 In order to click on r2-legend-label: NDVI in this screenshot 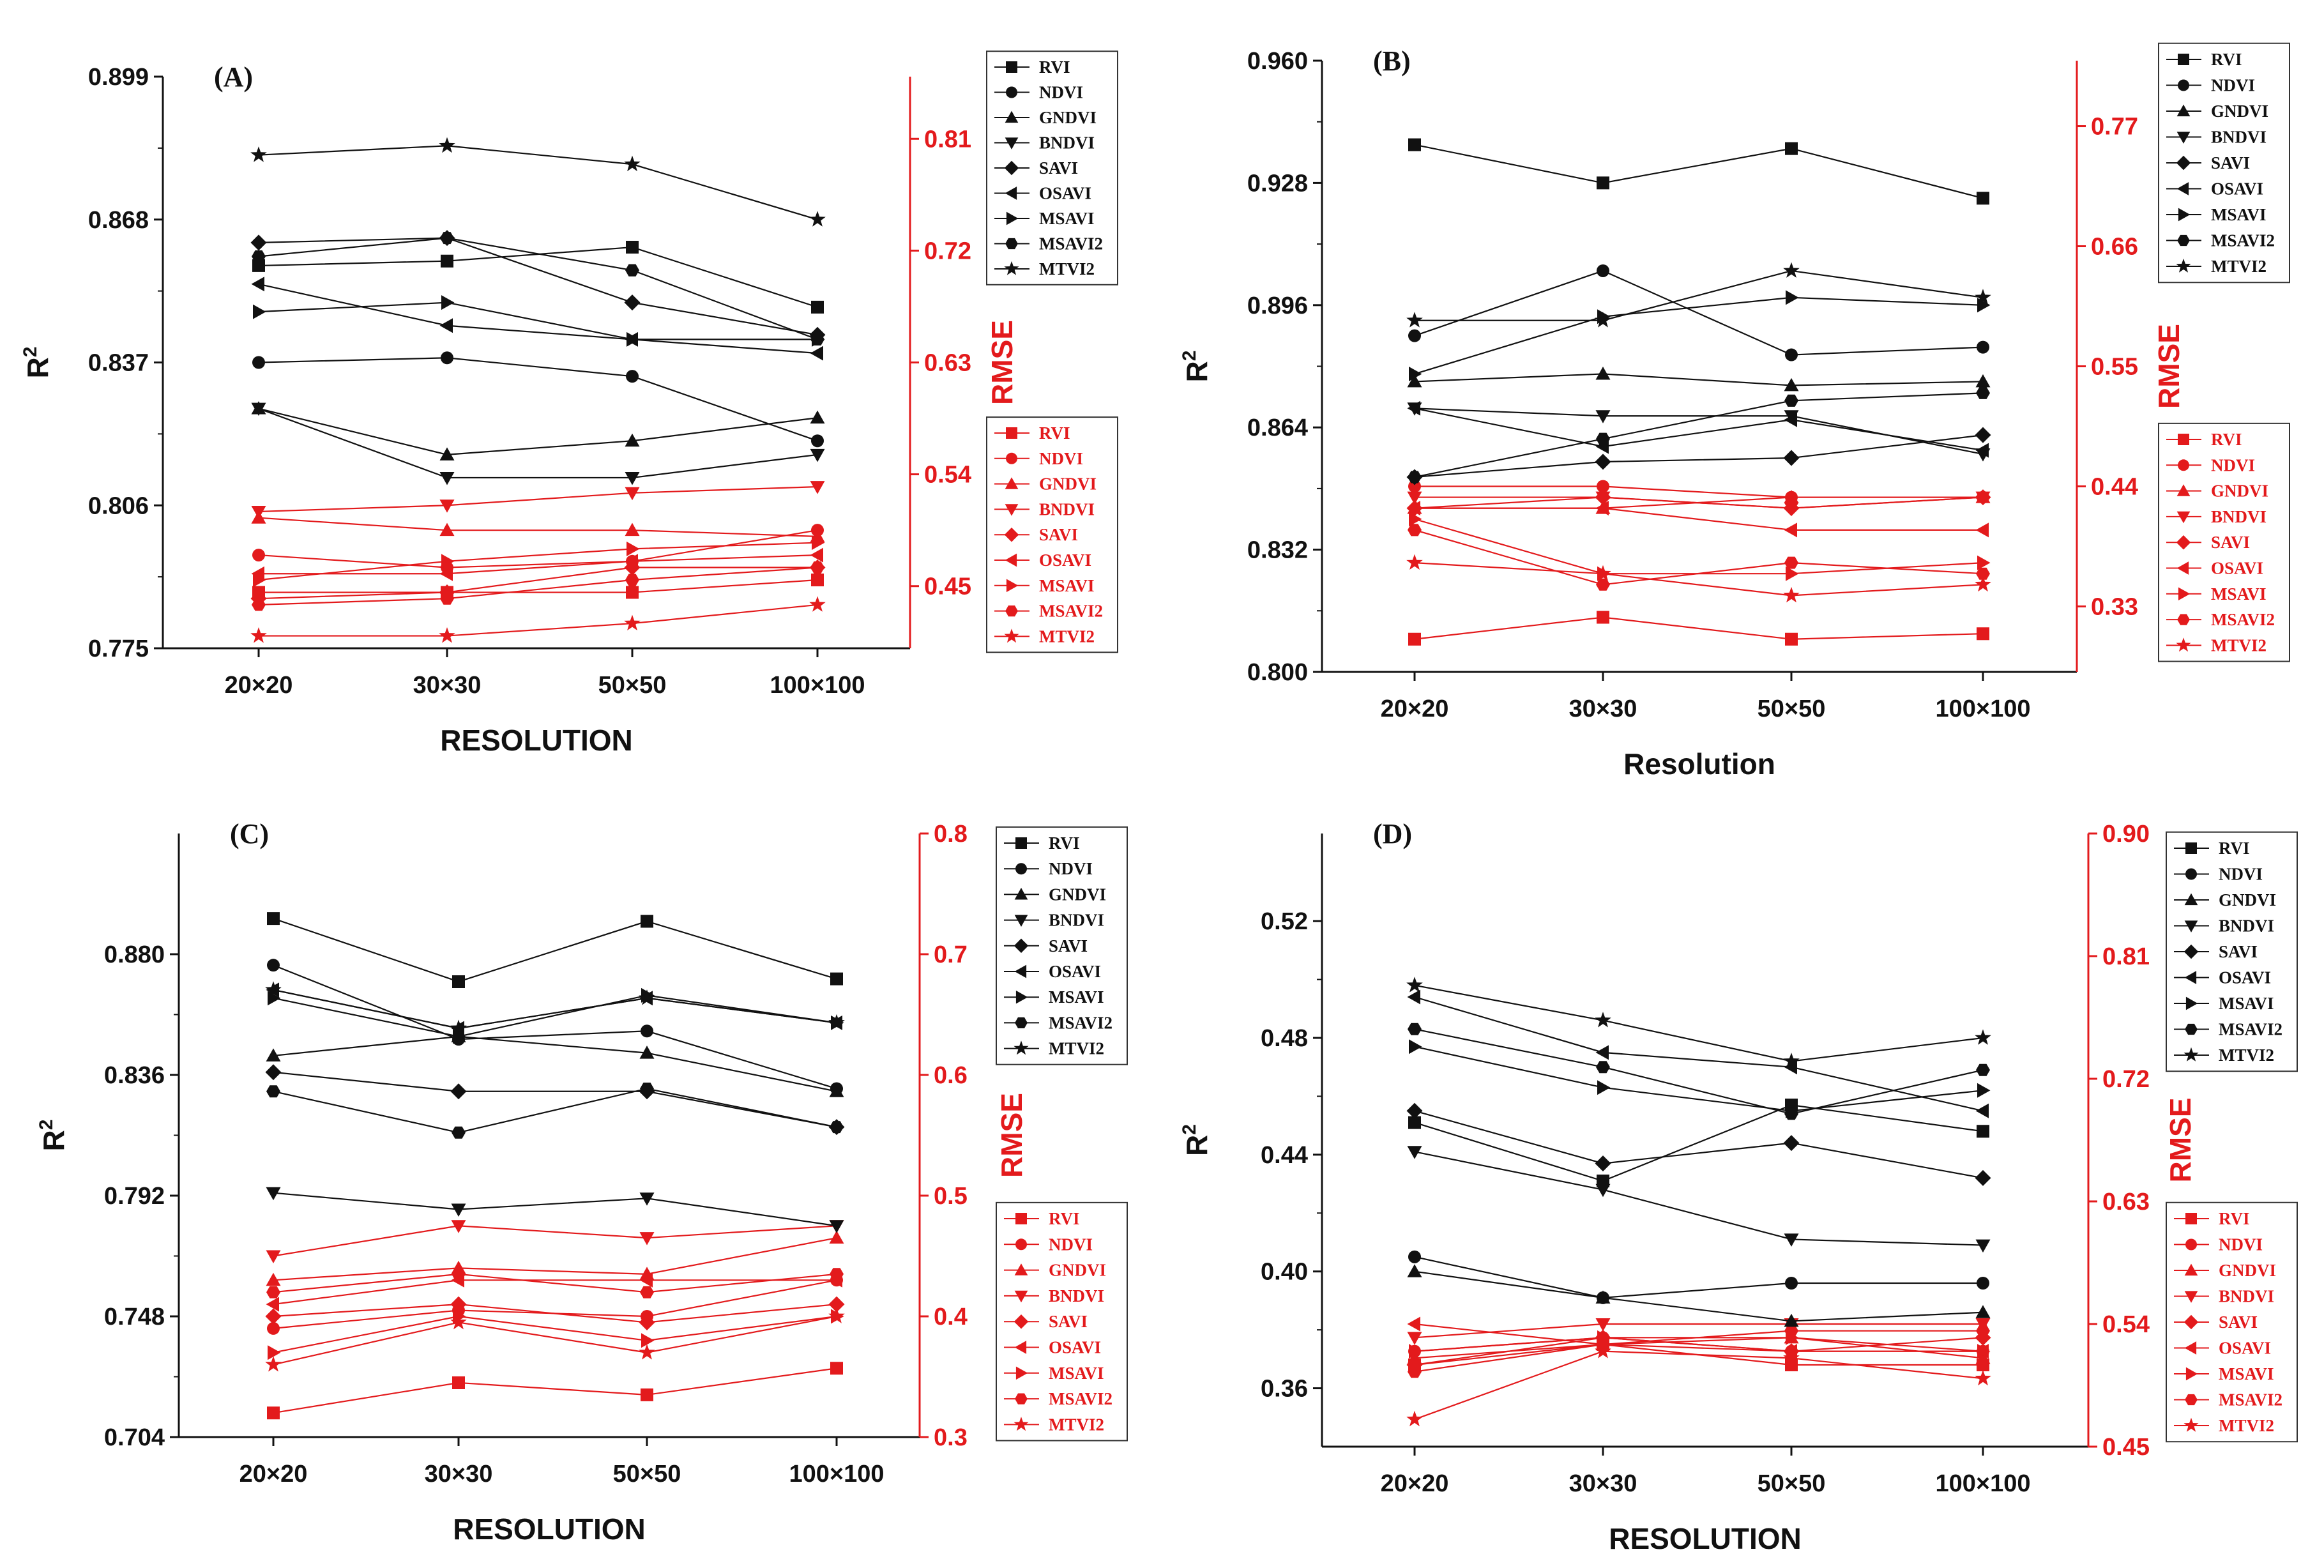, I will do `click(2233, 85)`.